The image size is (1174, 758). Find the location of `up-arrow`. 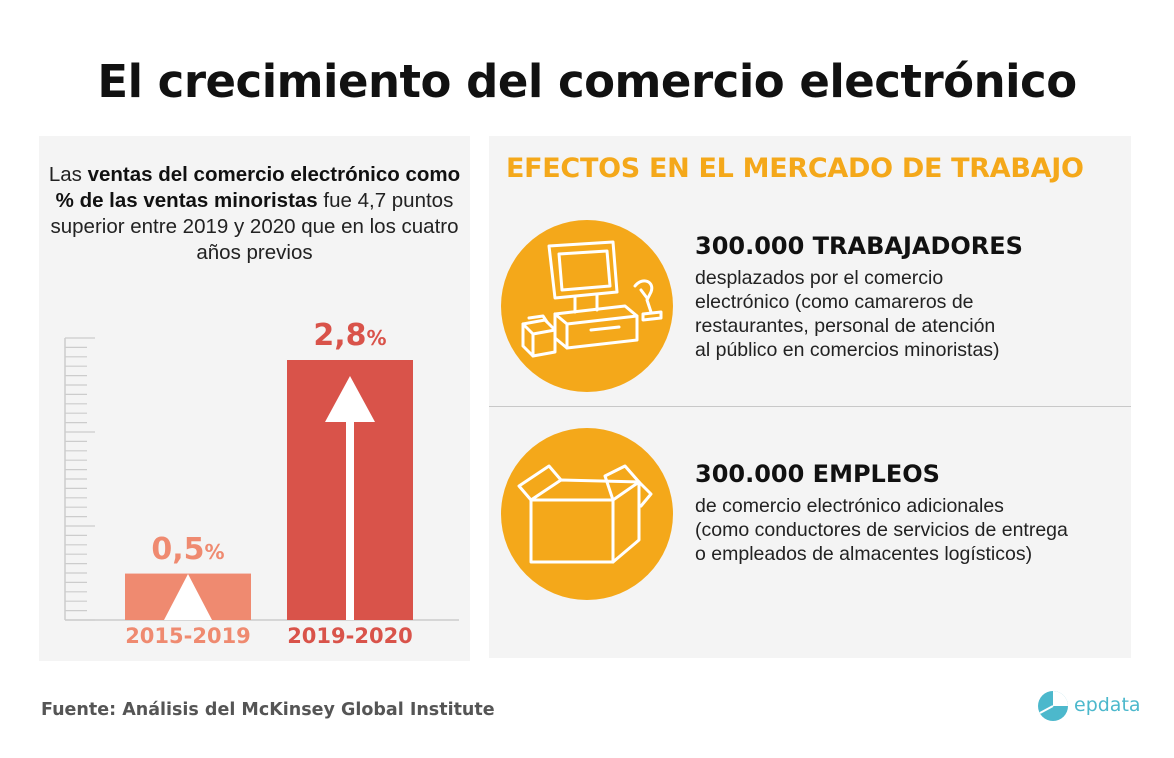

up-arrow is located at coordinates (188, 597).